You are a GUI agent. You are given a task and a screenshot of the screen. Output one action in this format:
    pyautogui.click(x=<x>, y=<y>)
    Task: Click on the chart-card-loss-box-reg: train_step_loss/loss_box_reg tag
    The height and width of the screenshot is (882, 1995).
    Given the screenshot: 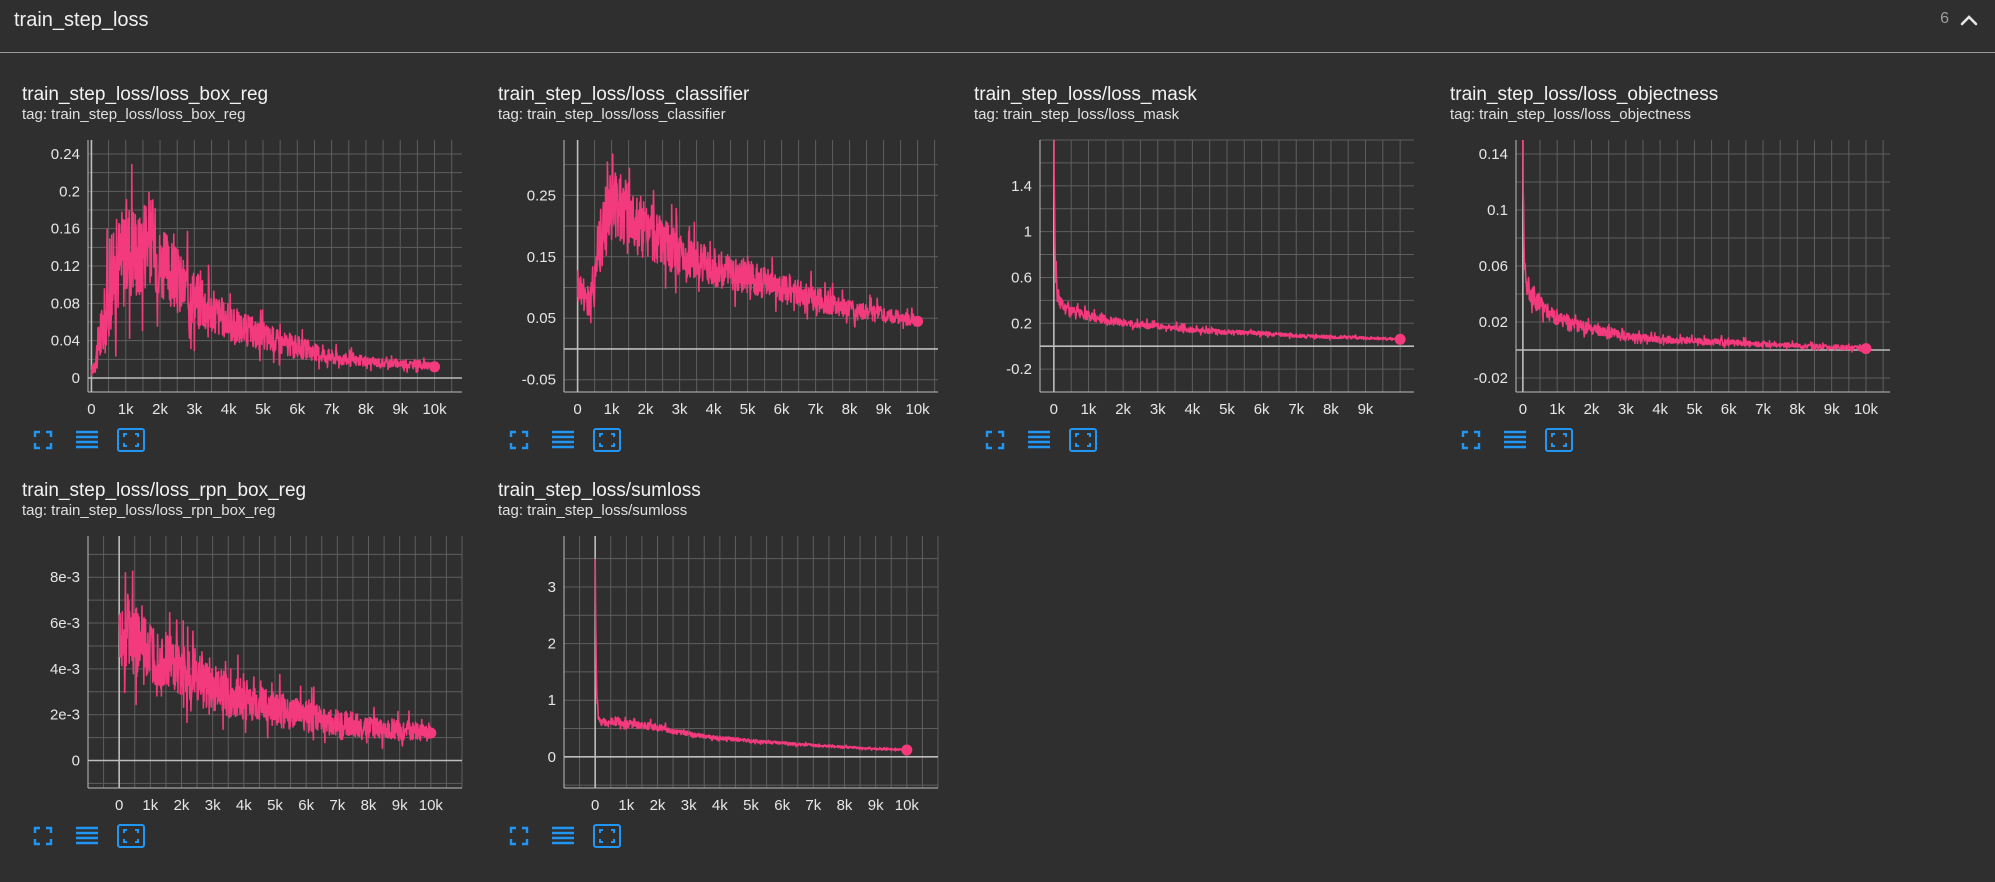 What is the action you would take?
    pyautogui.click(x=235, y=226)
    